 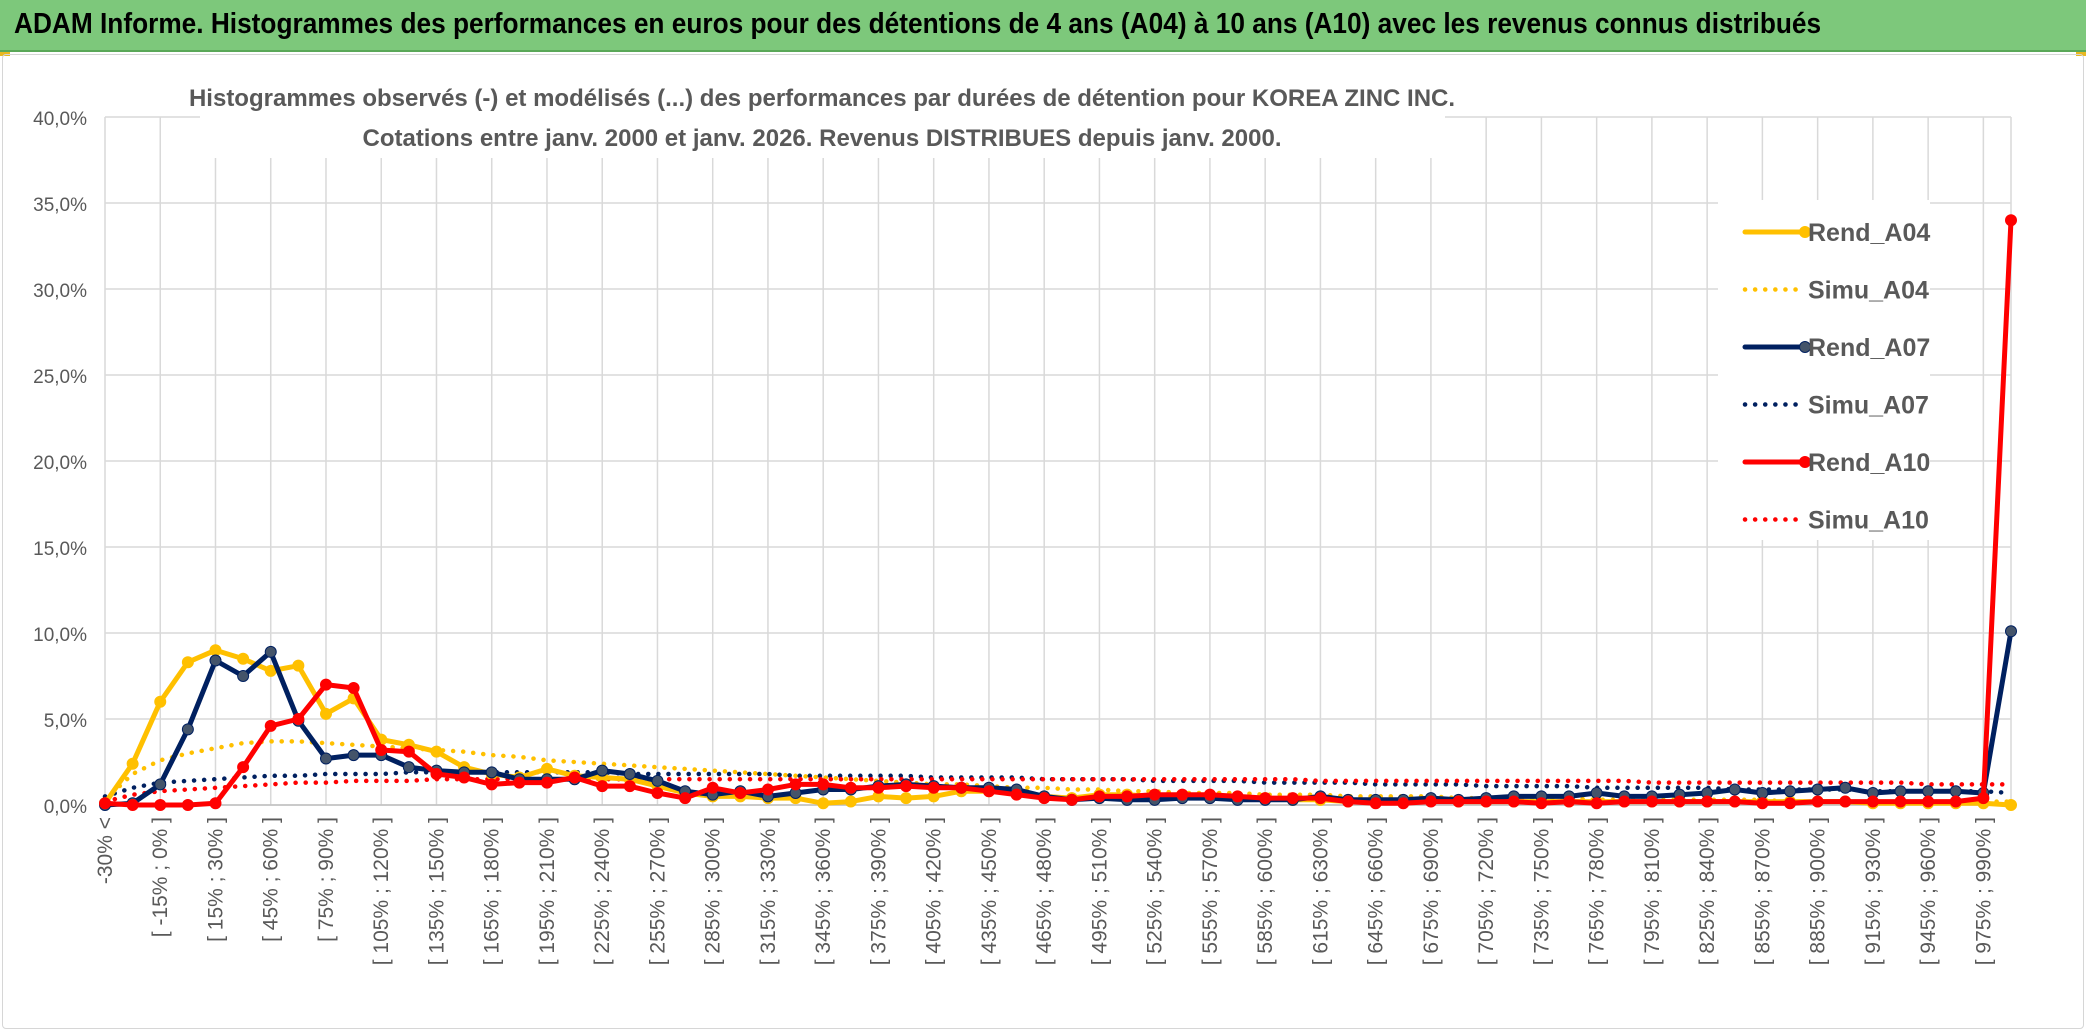 What do you see at coordinates (547, 891) in the screenshot?
I see `x-tick-label: [ 195% ; 210% ]` at bounding box center [547, 891].